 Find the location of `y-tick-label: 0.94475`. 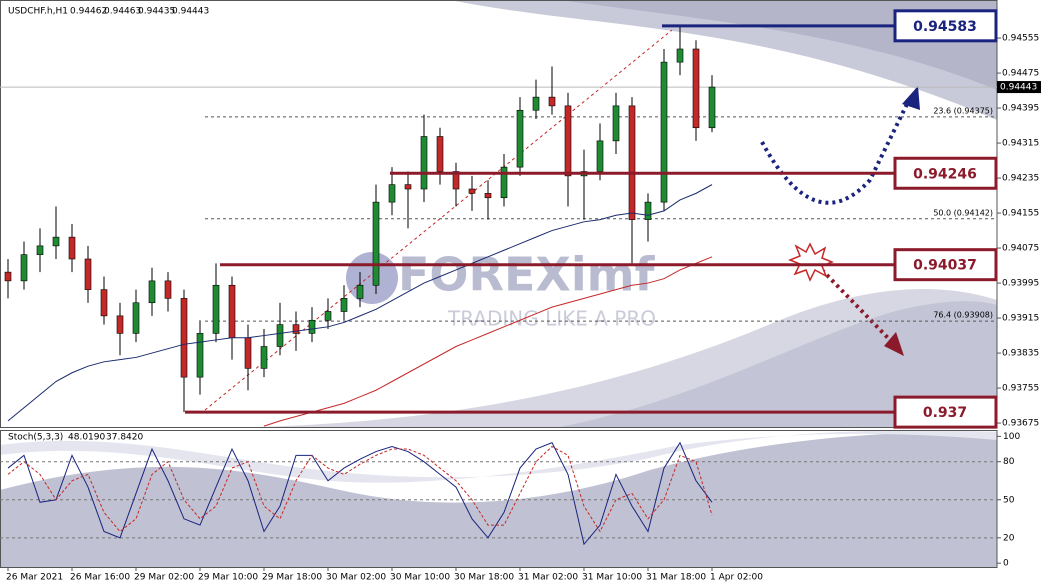

y-tick-label: 0.94475 is located at coordinates (1020, 74).